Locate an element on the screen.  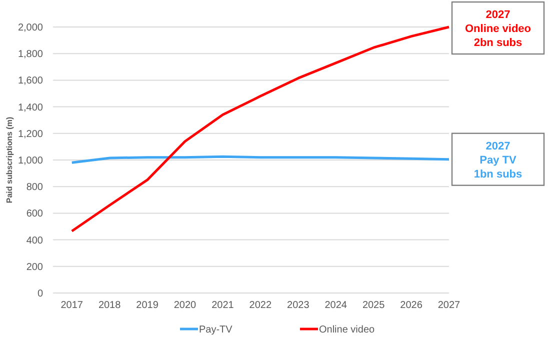
y-tick-label: 1,800 is located at coordinates (31, 54).